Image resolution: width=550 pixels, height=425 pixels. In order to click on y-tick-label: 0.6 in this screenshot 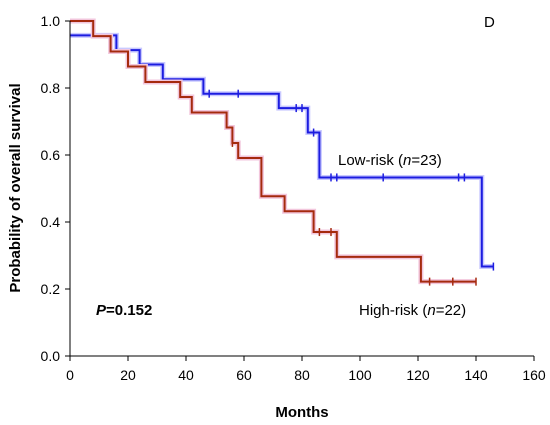, I will do `click(51, 155)`.